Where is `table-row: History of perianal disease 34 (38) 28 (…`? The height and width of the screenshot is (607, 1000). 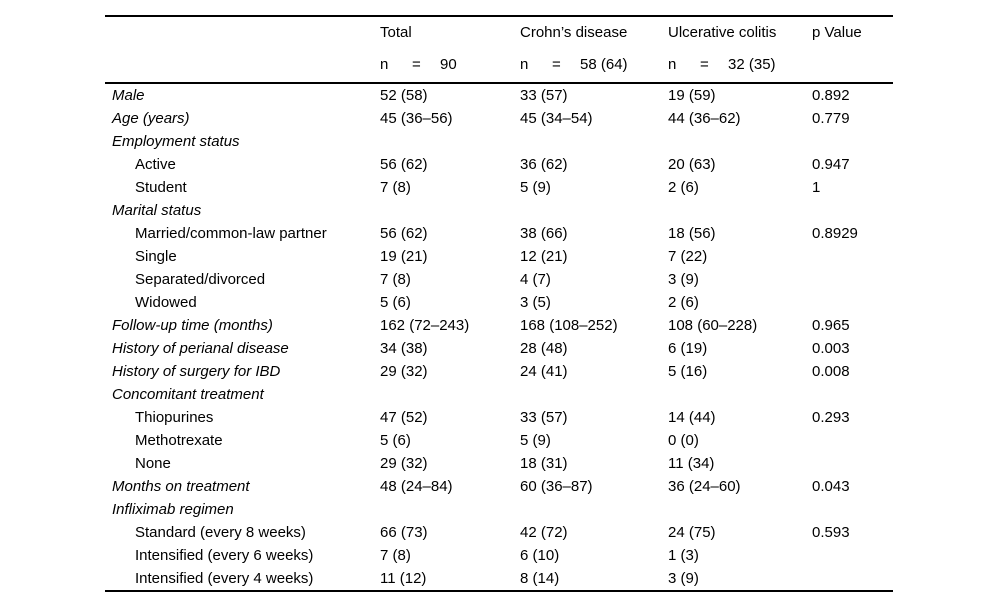 table-row: History of perianal disease 34 (38) 28 (… is located at coordinates (499, 348).